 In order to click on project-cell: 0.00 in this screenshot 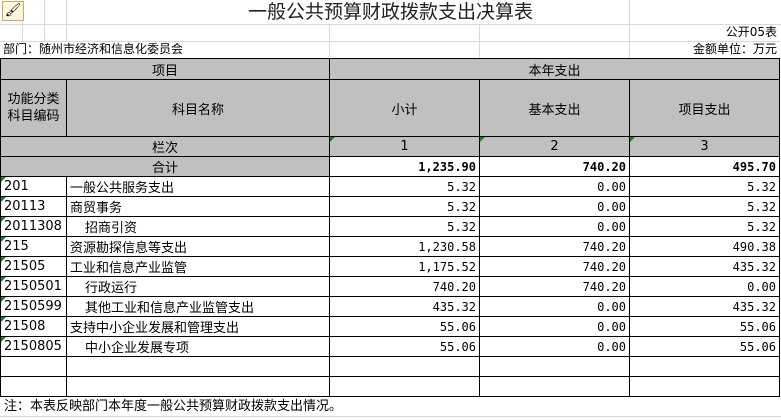, I will do `click(704, 286)`.